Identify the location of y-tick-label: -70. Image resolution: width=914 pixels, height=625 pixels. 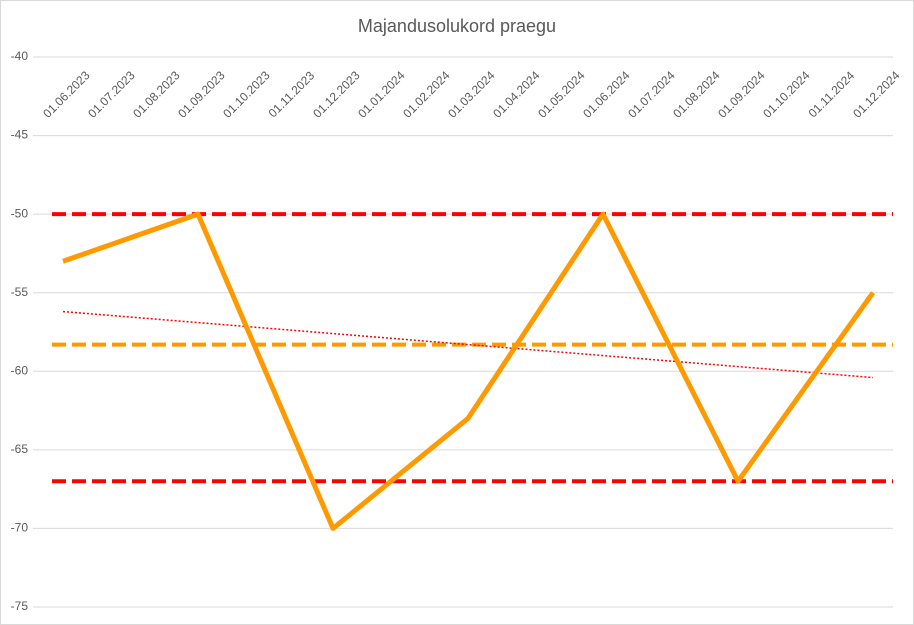
(20, 528).